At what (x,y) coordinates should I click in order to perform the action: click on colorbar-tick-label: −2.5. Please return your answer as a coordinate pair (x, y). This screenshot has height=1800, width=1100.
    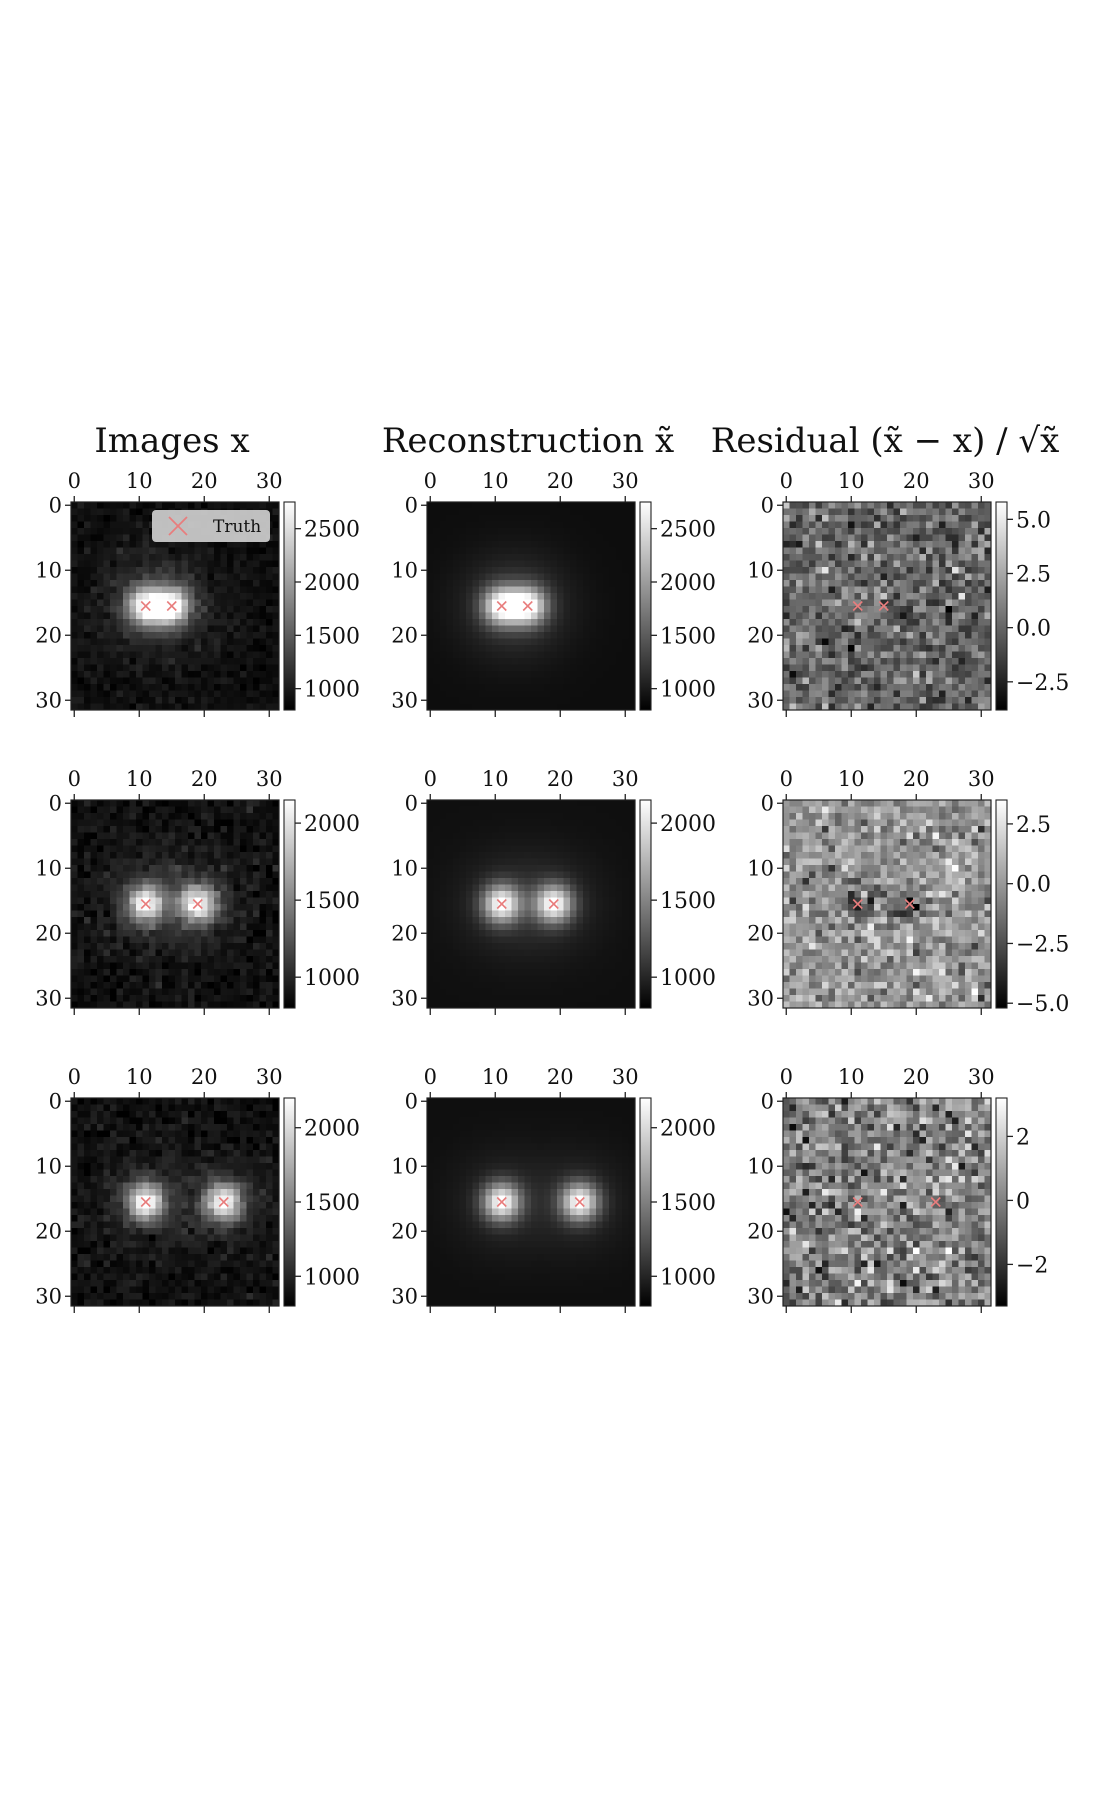
    Looking at the image, I should click on (1042, 683).